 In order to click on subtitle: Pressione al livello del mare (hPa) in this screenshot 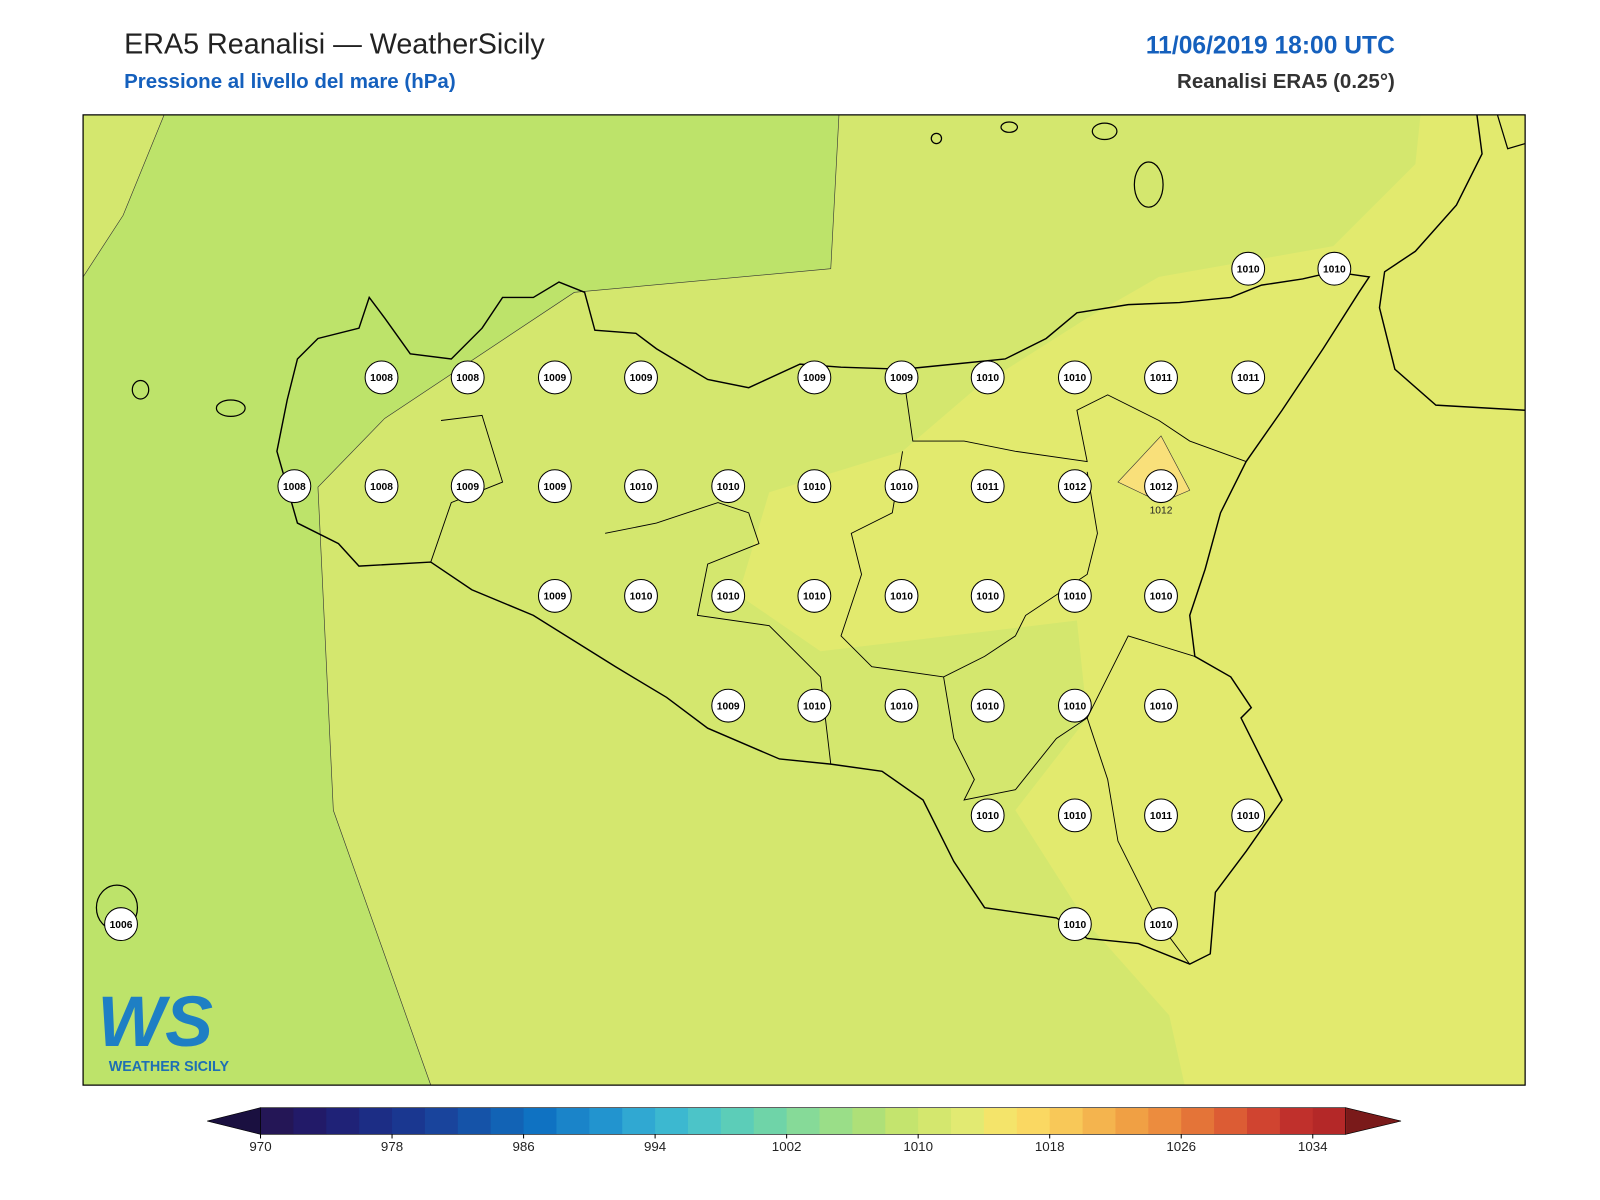, I will do `click(290, 81)`.